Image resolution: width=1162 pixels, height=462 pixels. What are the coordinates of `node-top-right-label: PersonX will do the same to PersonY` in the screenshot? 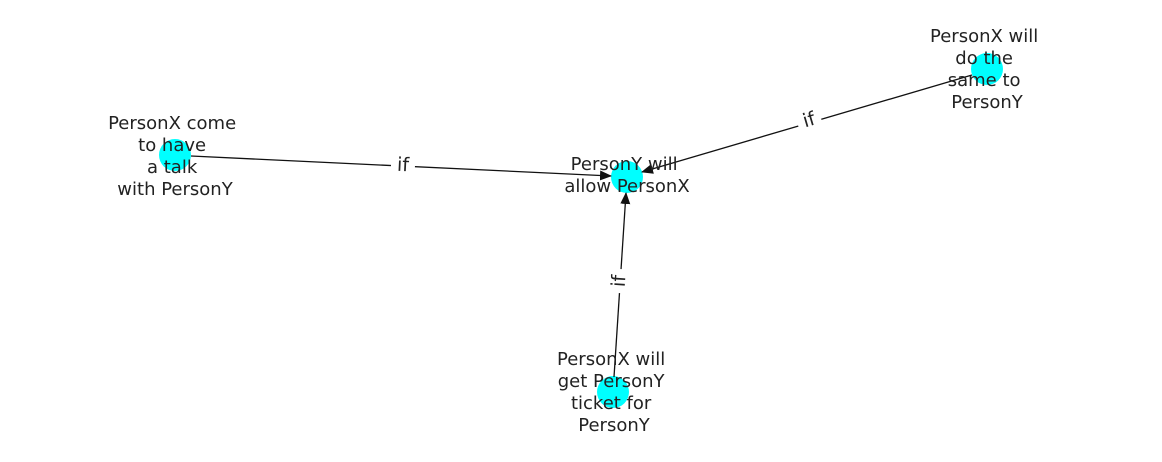 It's located at (987, 69).